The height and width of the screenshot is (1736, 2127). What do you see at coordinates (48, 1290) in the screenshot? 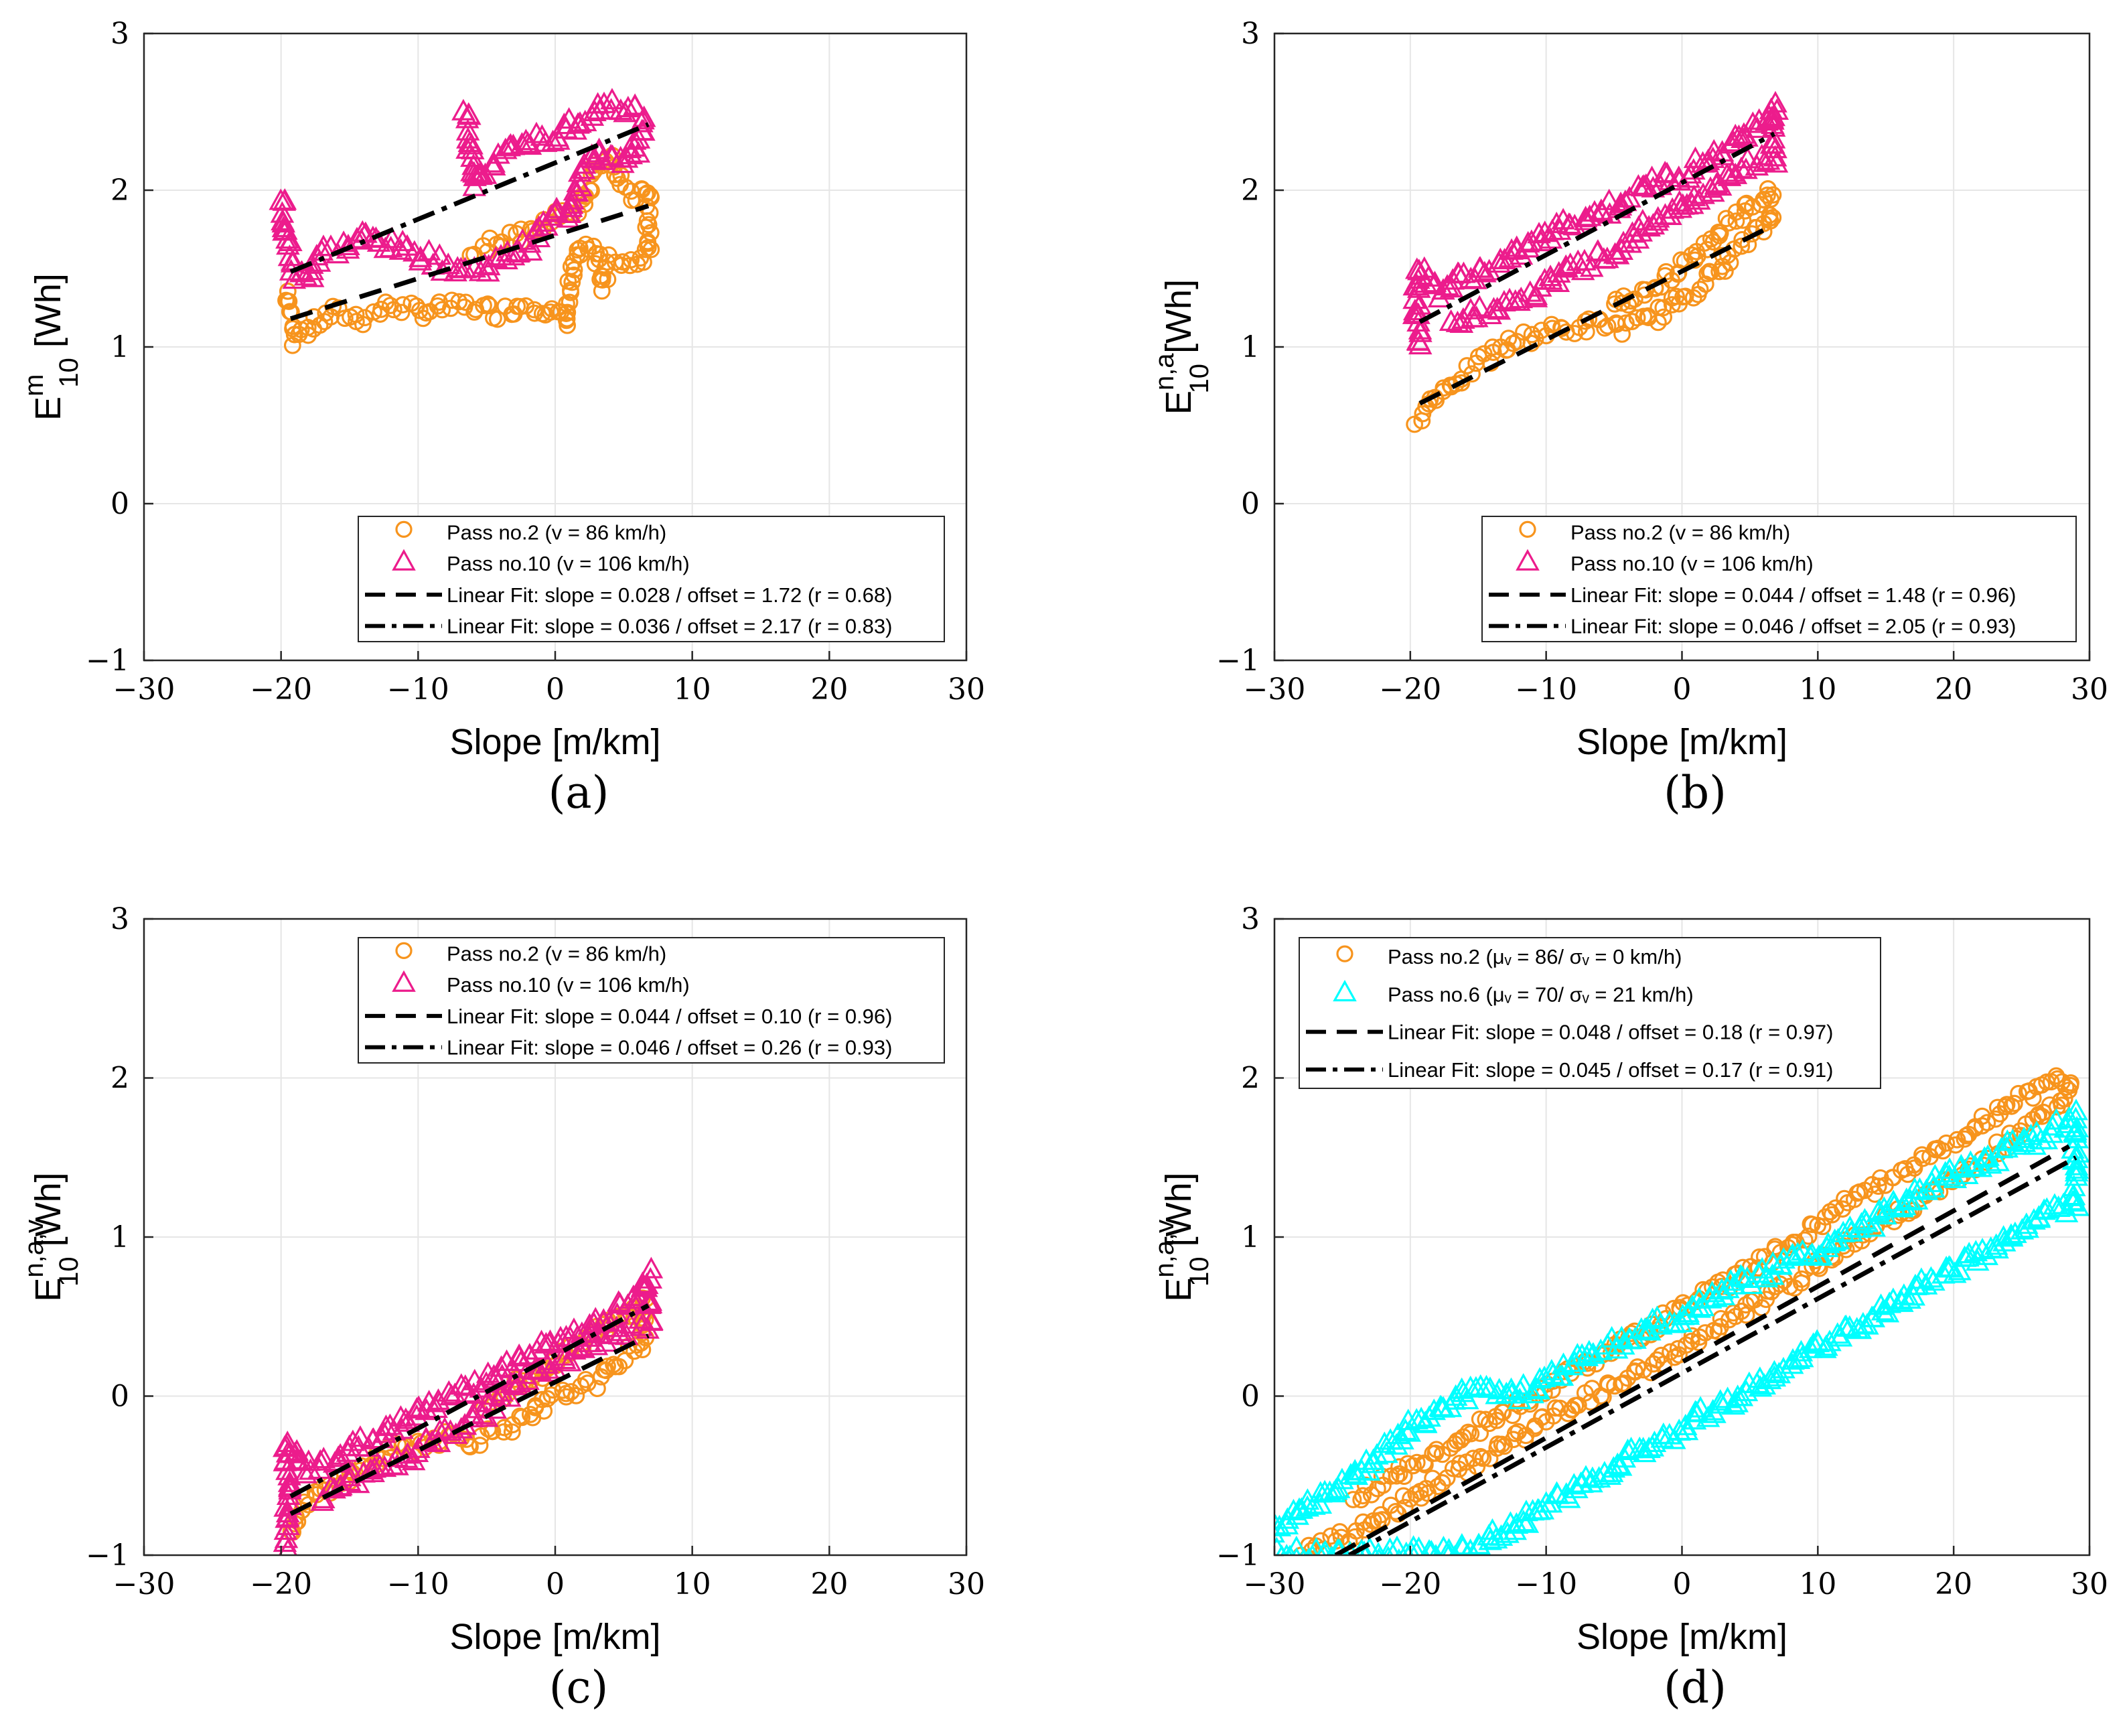
I see `y-label-base: E` at bounding box center [48, 1290].